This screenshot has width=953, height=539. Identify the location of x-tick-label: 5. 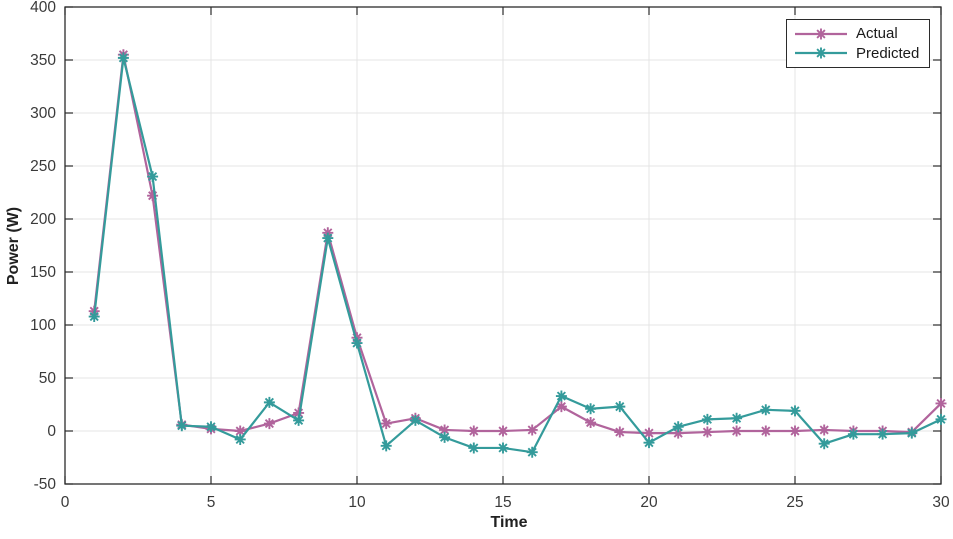
(211, 502).